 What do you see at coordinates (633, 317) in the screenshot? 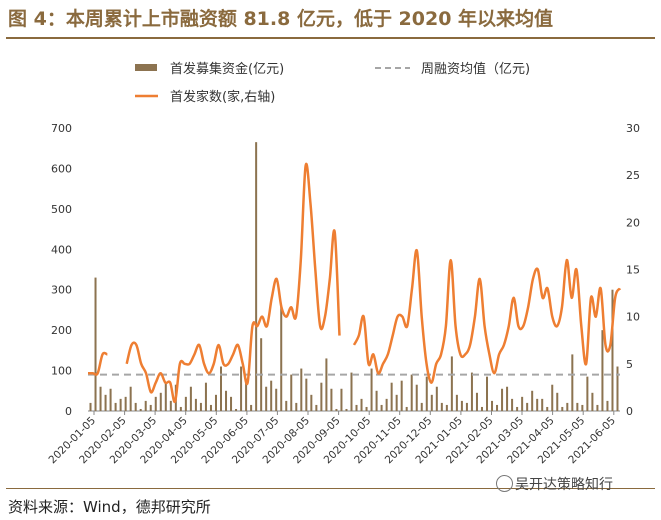
I see `y-right-tick-label: 10` at bounding box center [633, 317].